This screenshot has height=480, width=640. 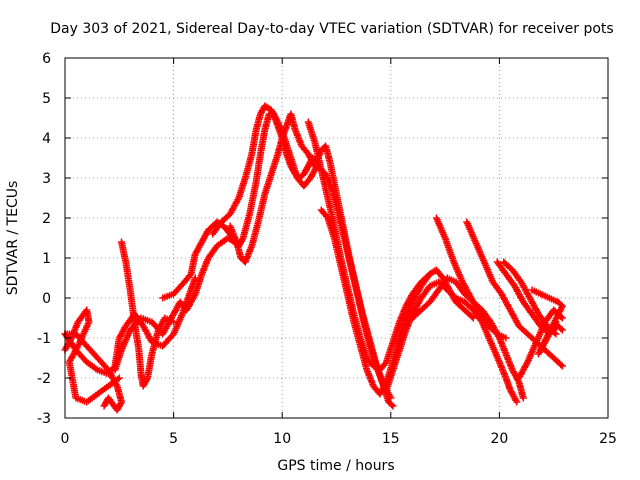 What do you see at coordinates (46, 259) in the screenshot?
I see `y-tick-label: 1` at bounding box center [46, 259].